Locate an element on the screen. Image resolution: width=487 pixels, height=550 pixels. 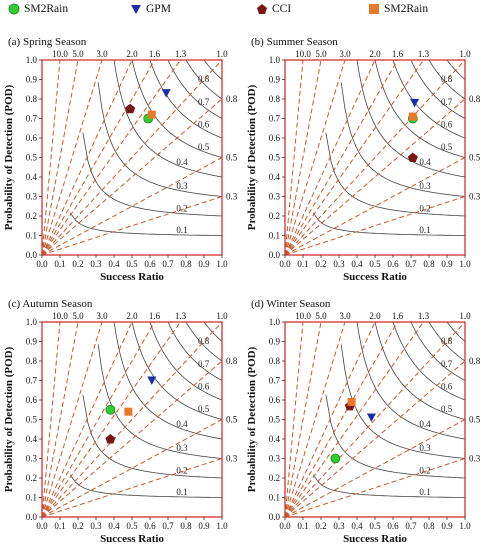
panel-title: (a) Spring Season is located at coordinates (47, 42).